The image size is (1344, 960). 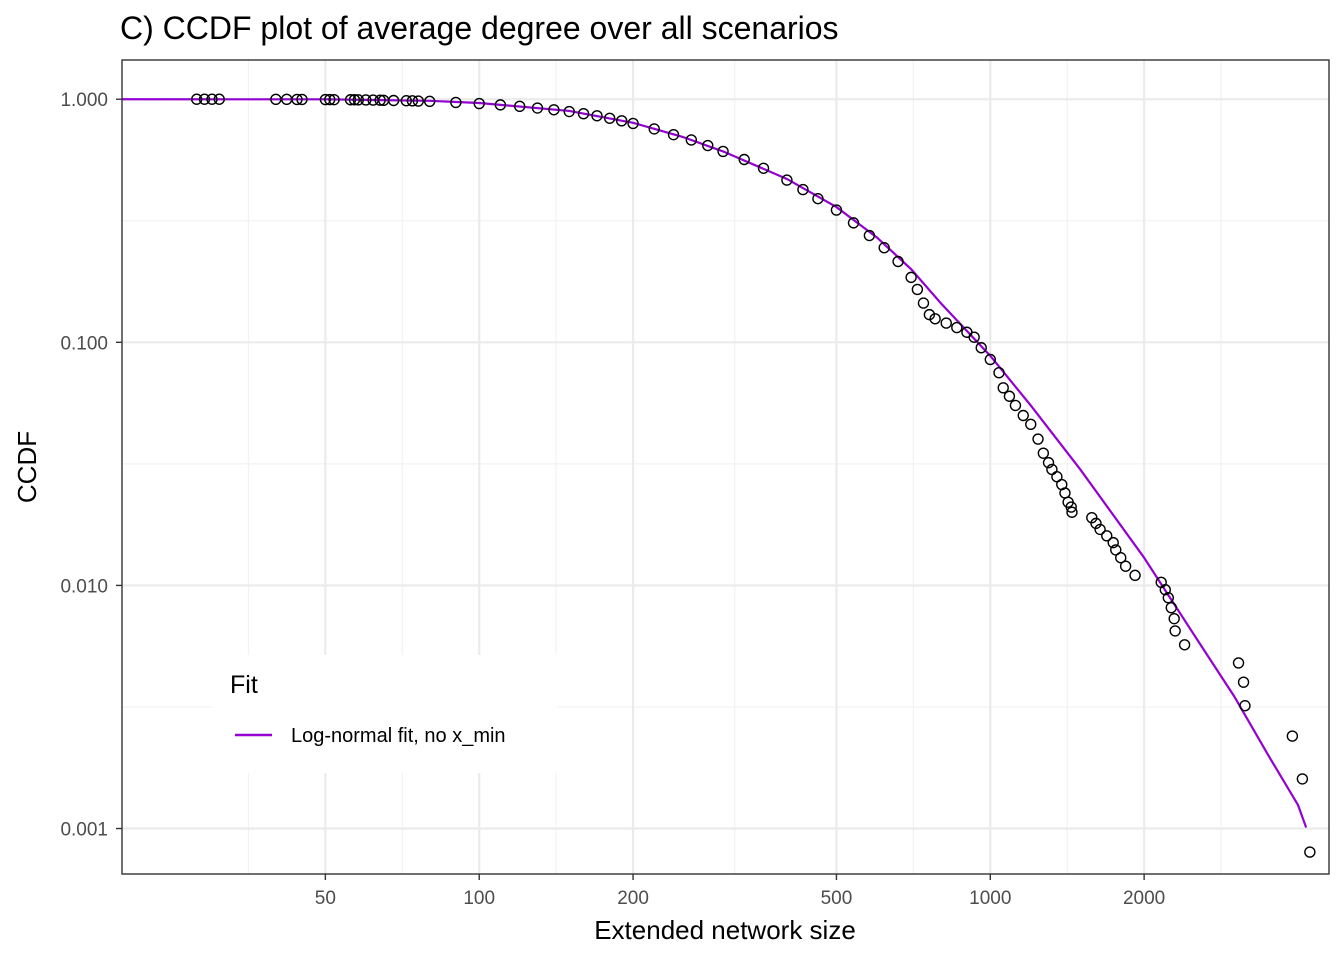 What do you see at coordinates (91, 465) in the screenshot?
I see `y-axis-ticks: 1.000 0.100 0.010 0.001` at bounding box center [91, 465].